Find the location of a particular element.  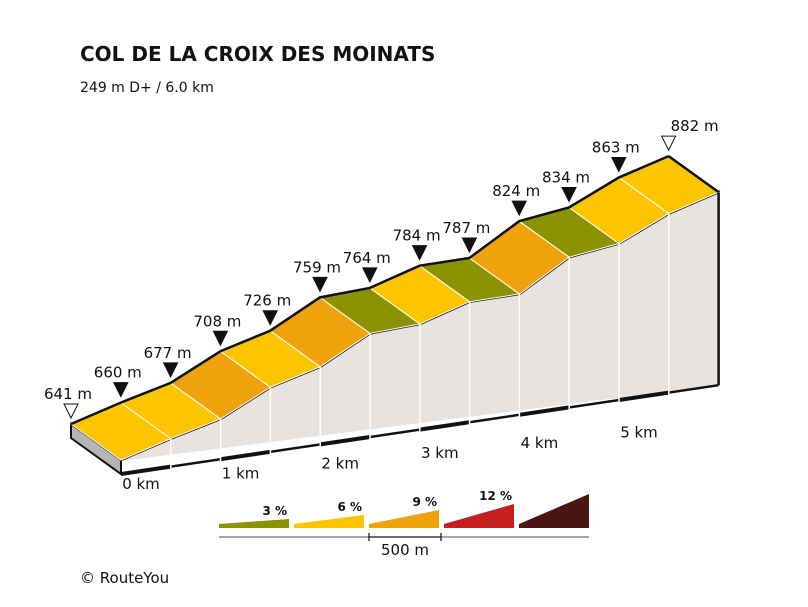

elevation-label: 787 m is located at coordinates (466, 228).